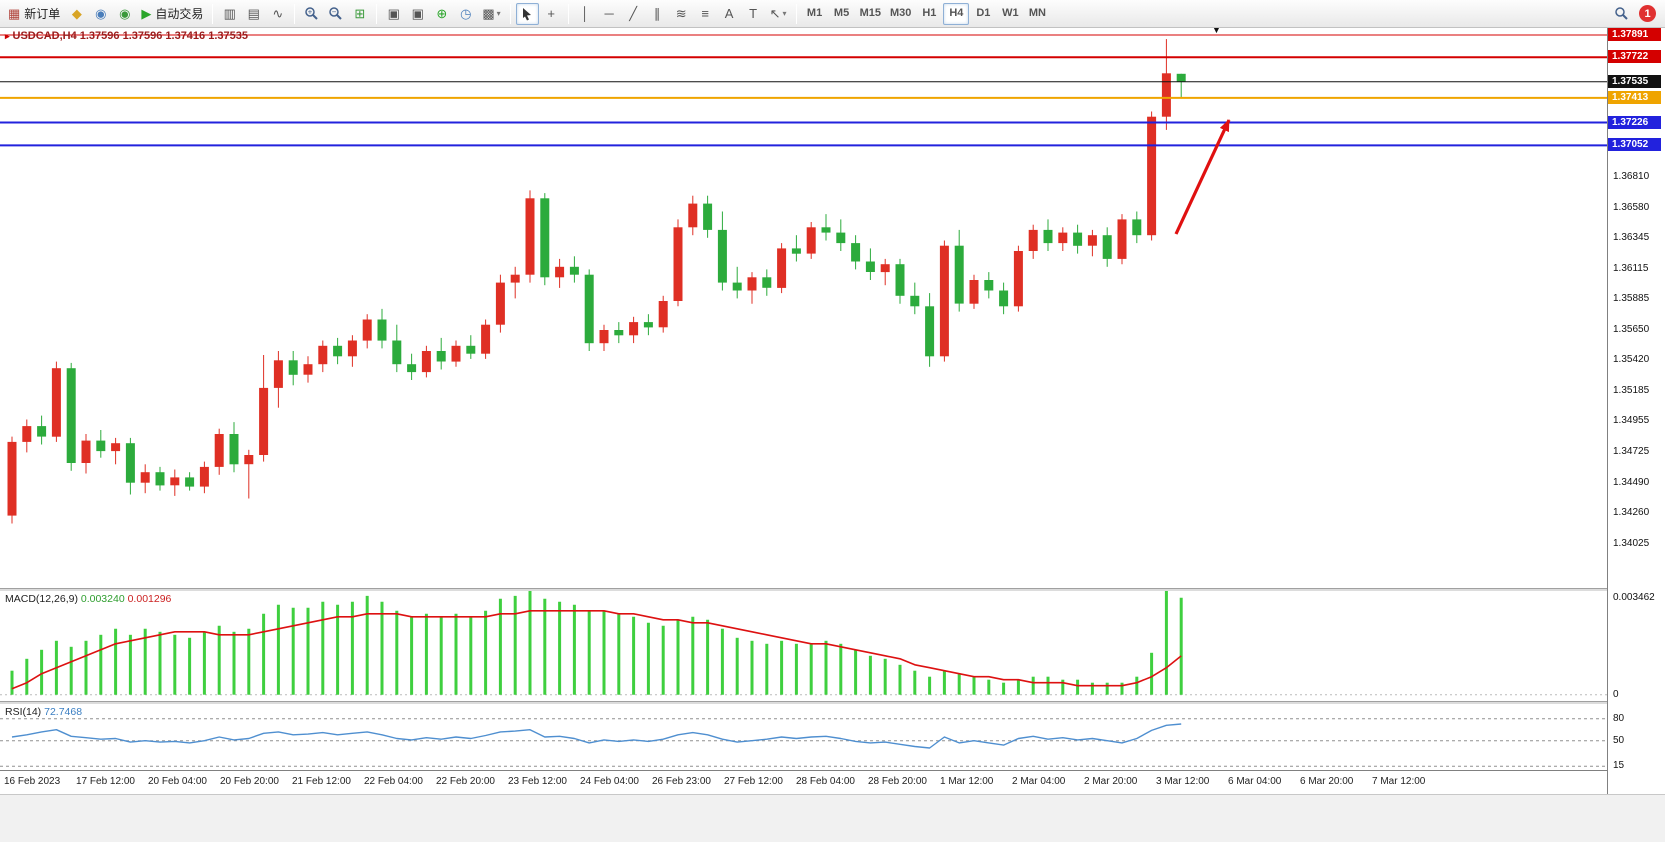  Describe the element at coordinates (870, 13) in the screenshot. I see `timeframe-m15: M15` at that location.